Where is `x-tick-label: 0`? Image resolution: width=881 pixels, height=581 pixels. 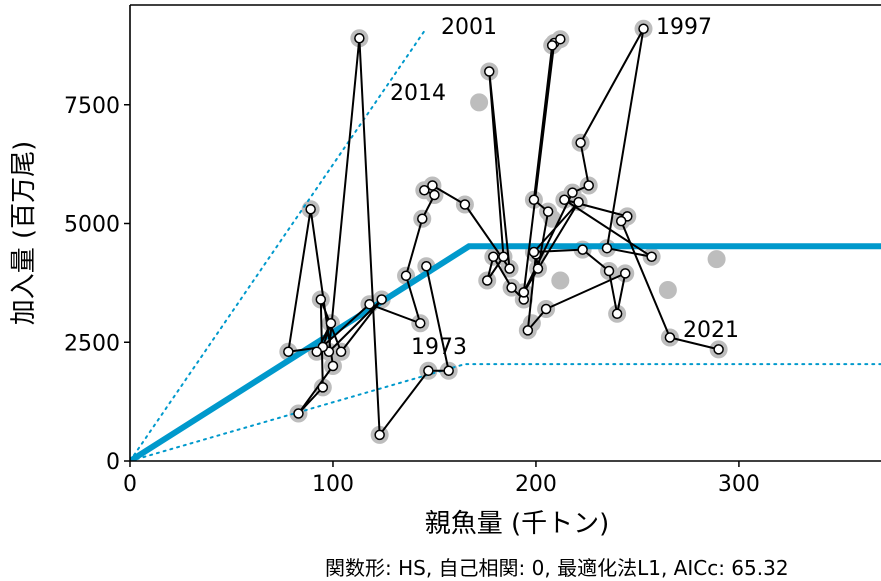
x-tick-label: 0 is located at coordinates (130, 484).